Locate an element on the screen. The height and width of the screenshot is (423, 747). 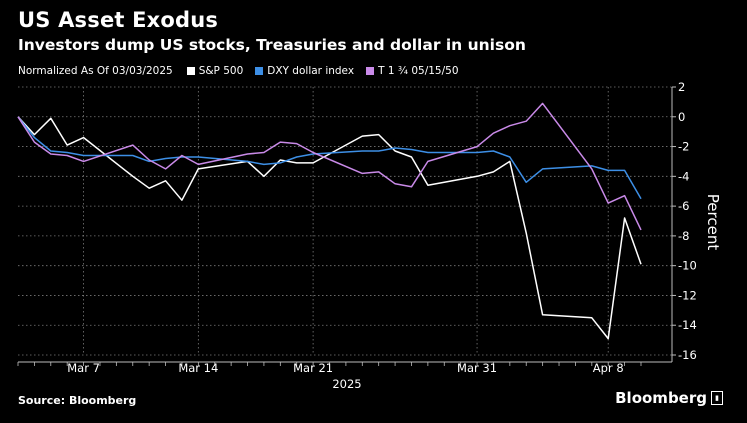
y-tick-labels: 2 0 -2 -4 -6 -8 -10 -12 -14 -16 is located at coordinates (687, 221).